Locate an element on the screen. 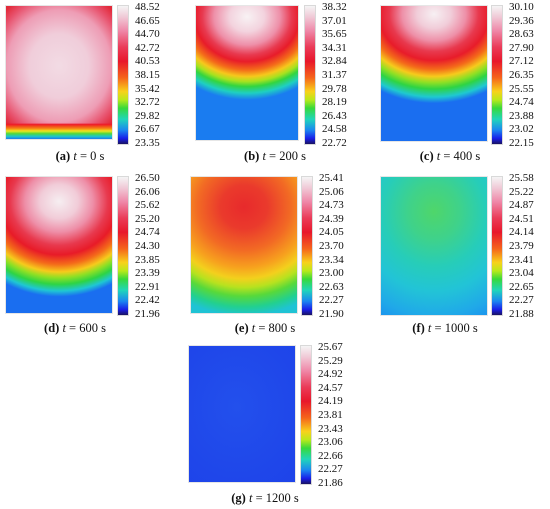  colorbar-tick-label: 27.90 is located at coordinates (521, 47).